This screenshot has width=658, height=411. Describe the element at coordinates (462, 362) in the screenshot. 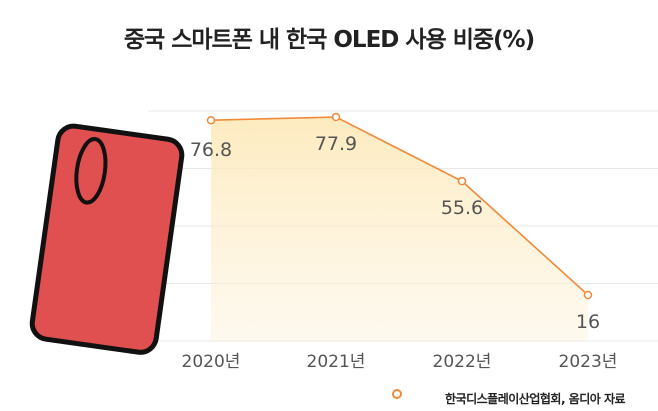

I see `x-tick-label: 2022년` at that location.